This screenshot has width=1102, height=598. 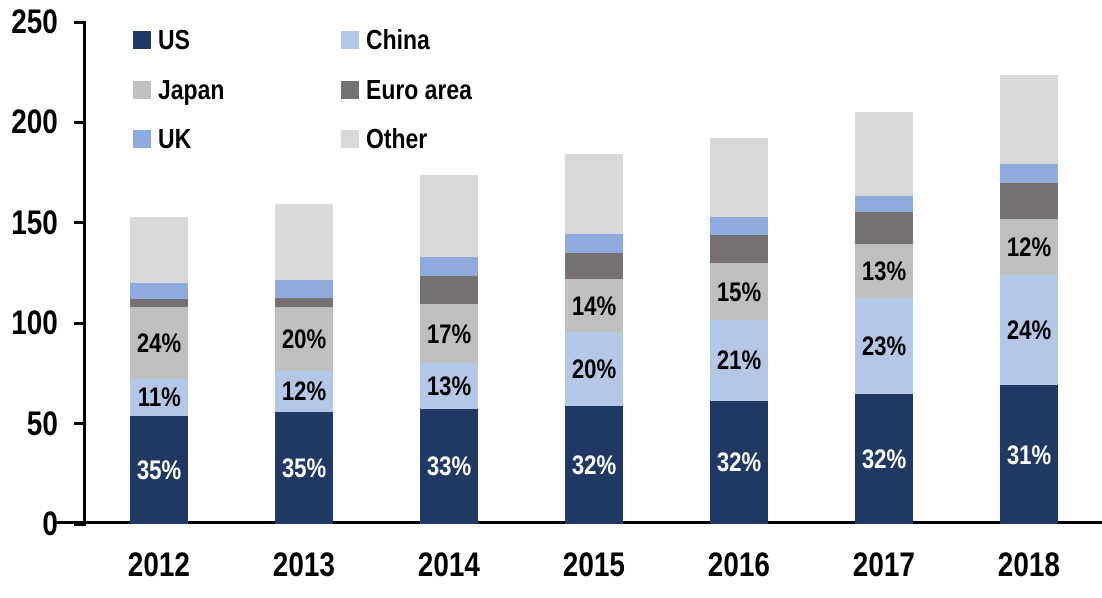 What do you see at coordinates (304, 303) in the screenshot?
I see `bar-segment-euro-area-2013` at bounding box center [304, 303].